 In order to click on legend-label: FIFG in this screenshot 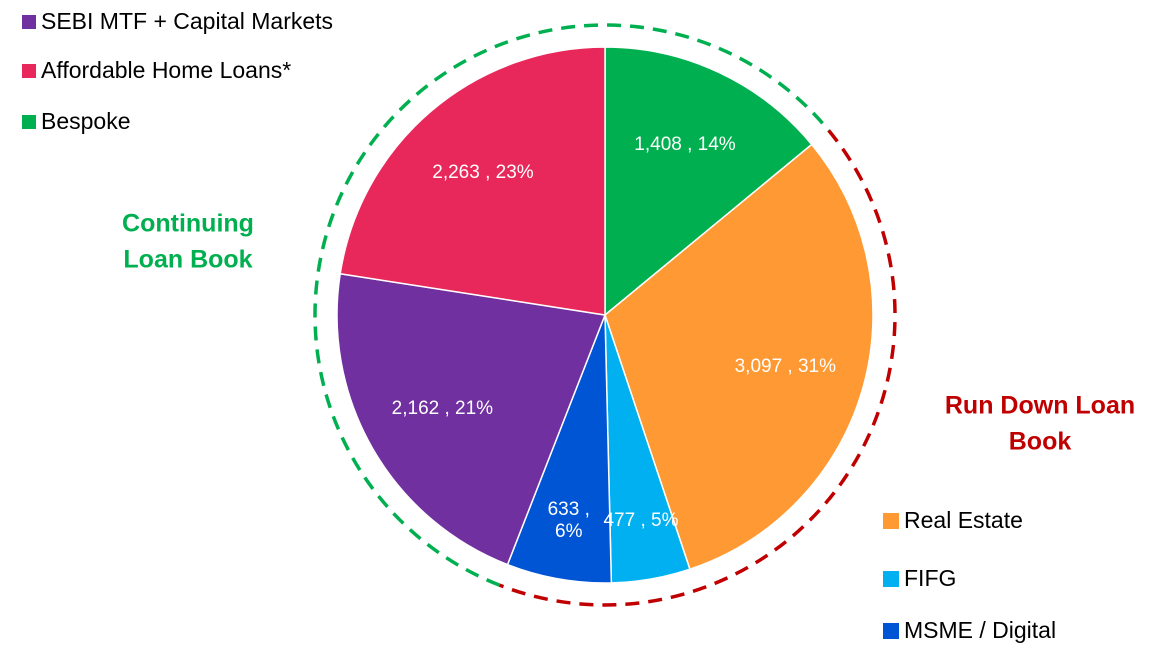, I will do `click(930, 578)`.